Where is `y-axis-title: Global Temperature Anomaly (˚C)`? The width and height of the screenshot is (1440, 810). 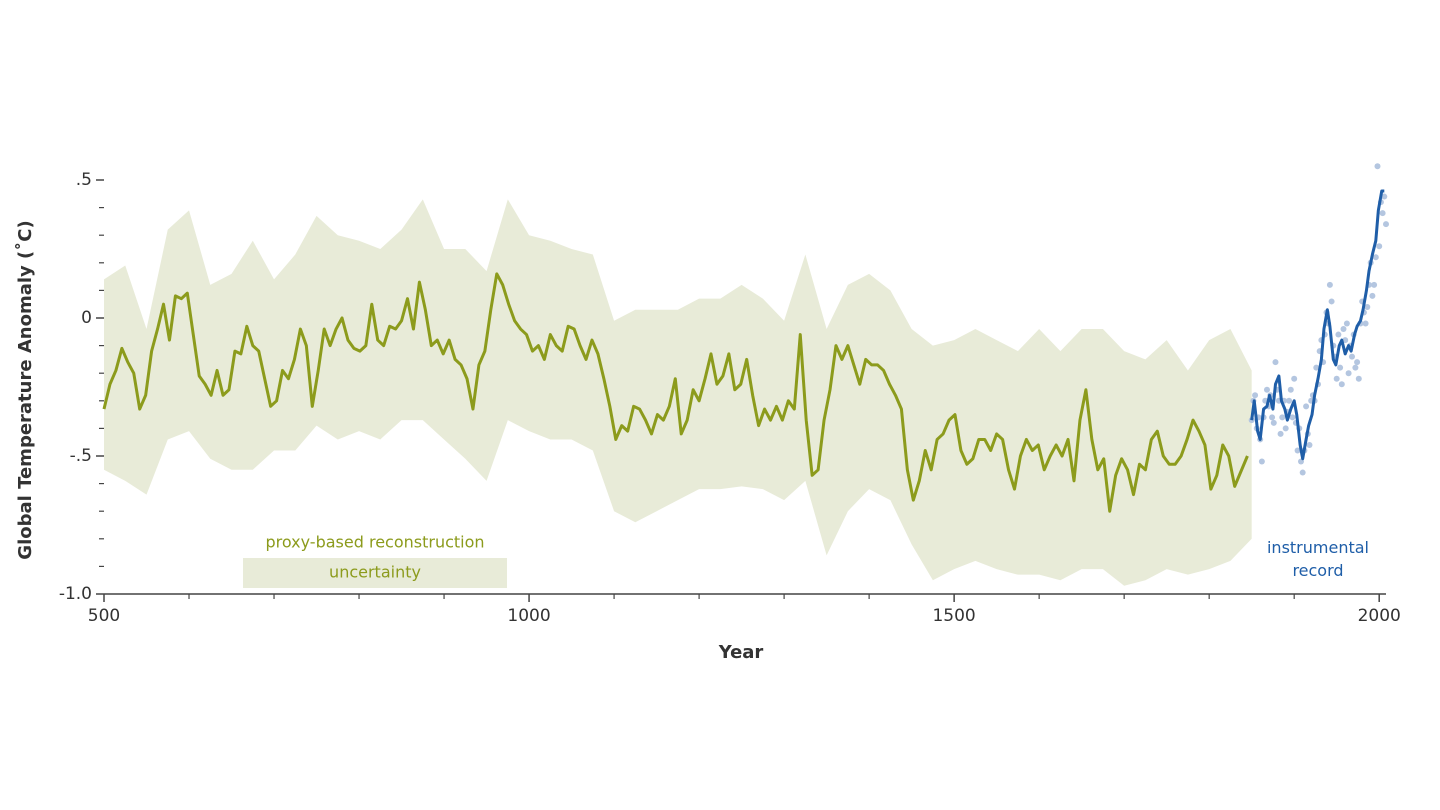
y-axis-title: Global Temperature Anomaly (˚C) is located at coordinates (25, 389).